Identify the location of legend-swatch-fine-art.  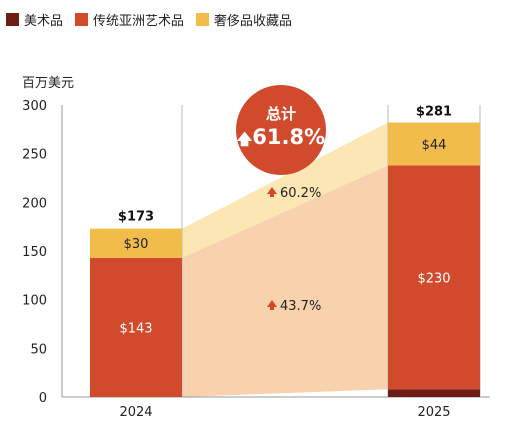
(12, 19).